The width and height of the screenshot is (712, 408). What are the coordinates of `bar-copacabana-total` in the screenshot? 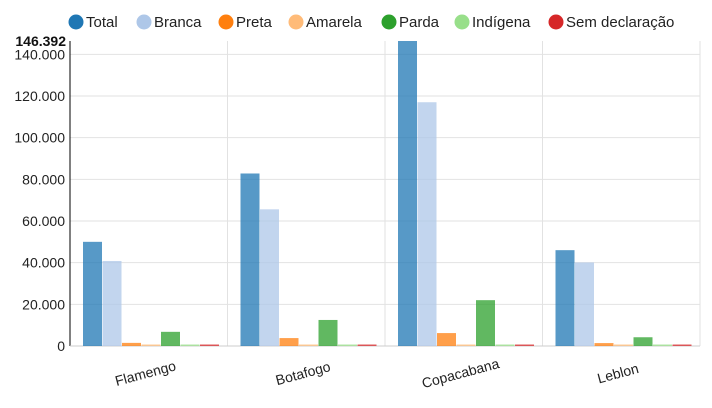 It's located at (407, 193).